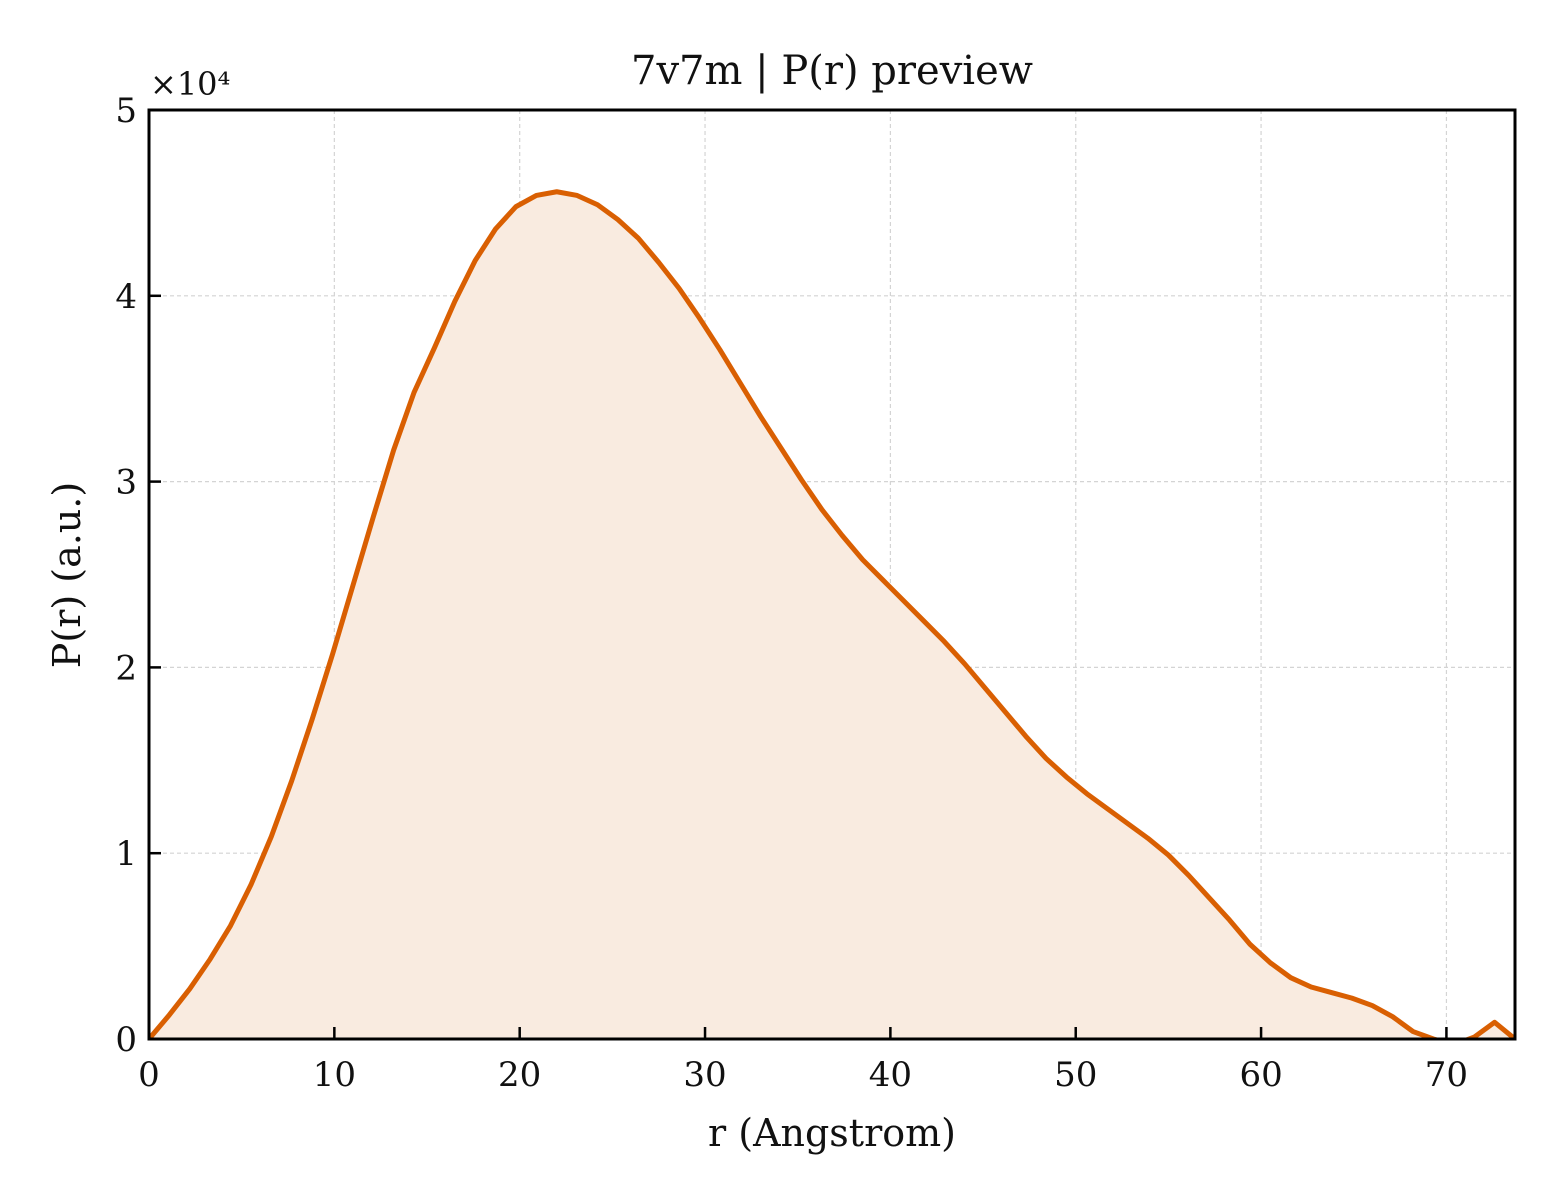  Describe the element at coordinates (126, 111) in the screenshot. I see `y-tick-label: 5` at that location.